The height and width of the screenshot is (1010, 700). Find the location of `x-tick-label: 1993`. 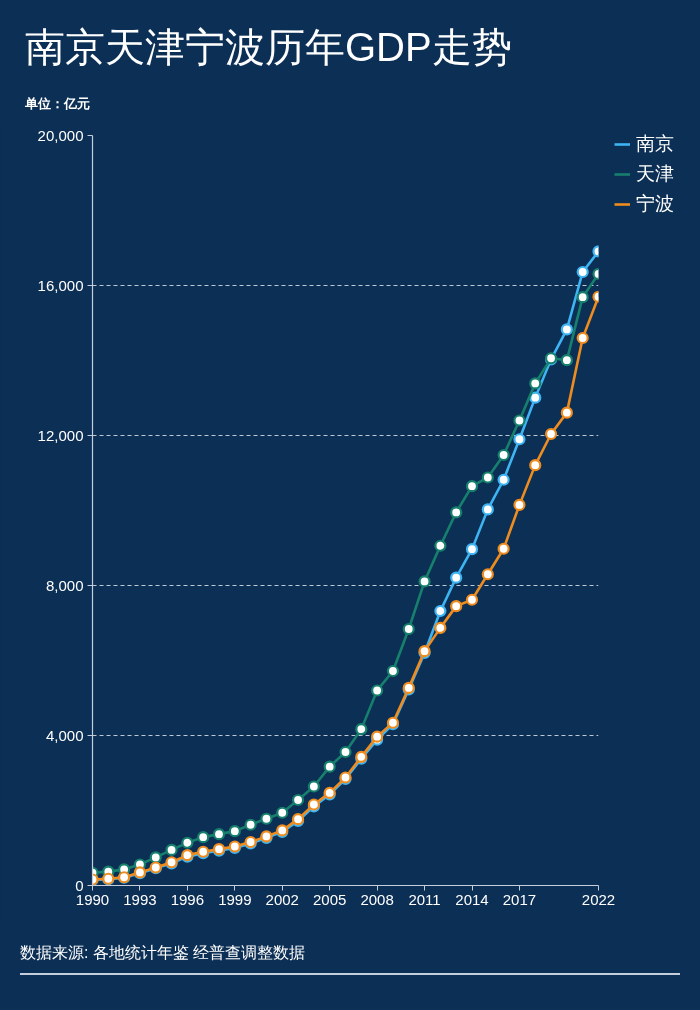

x-tick-label: 1993 is located at coordinates (140, 899).